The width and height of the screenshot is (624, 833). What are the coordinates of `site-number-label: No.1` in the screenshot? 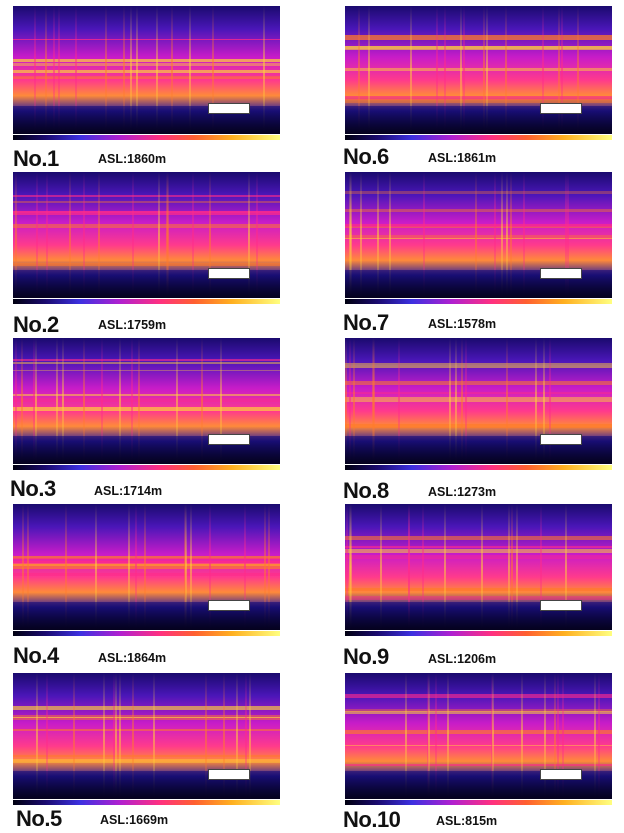 It's located at (36, 158).